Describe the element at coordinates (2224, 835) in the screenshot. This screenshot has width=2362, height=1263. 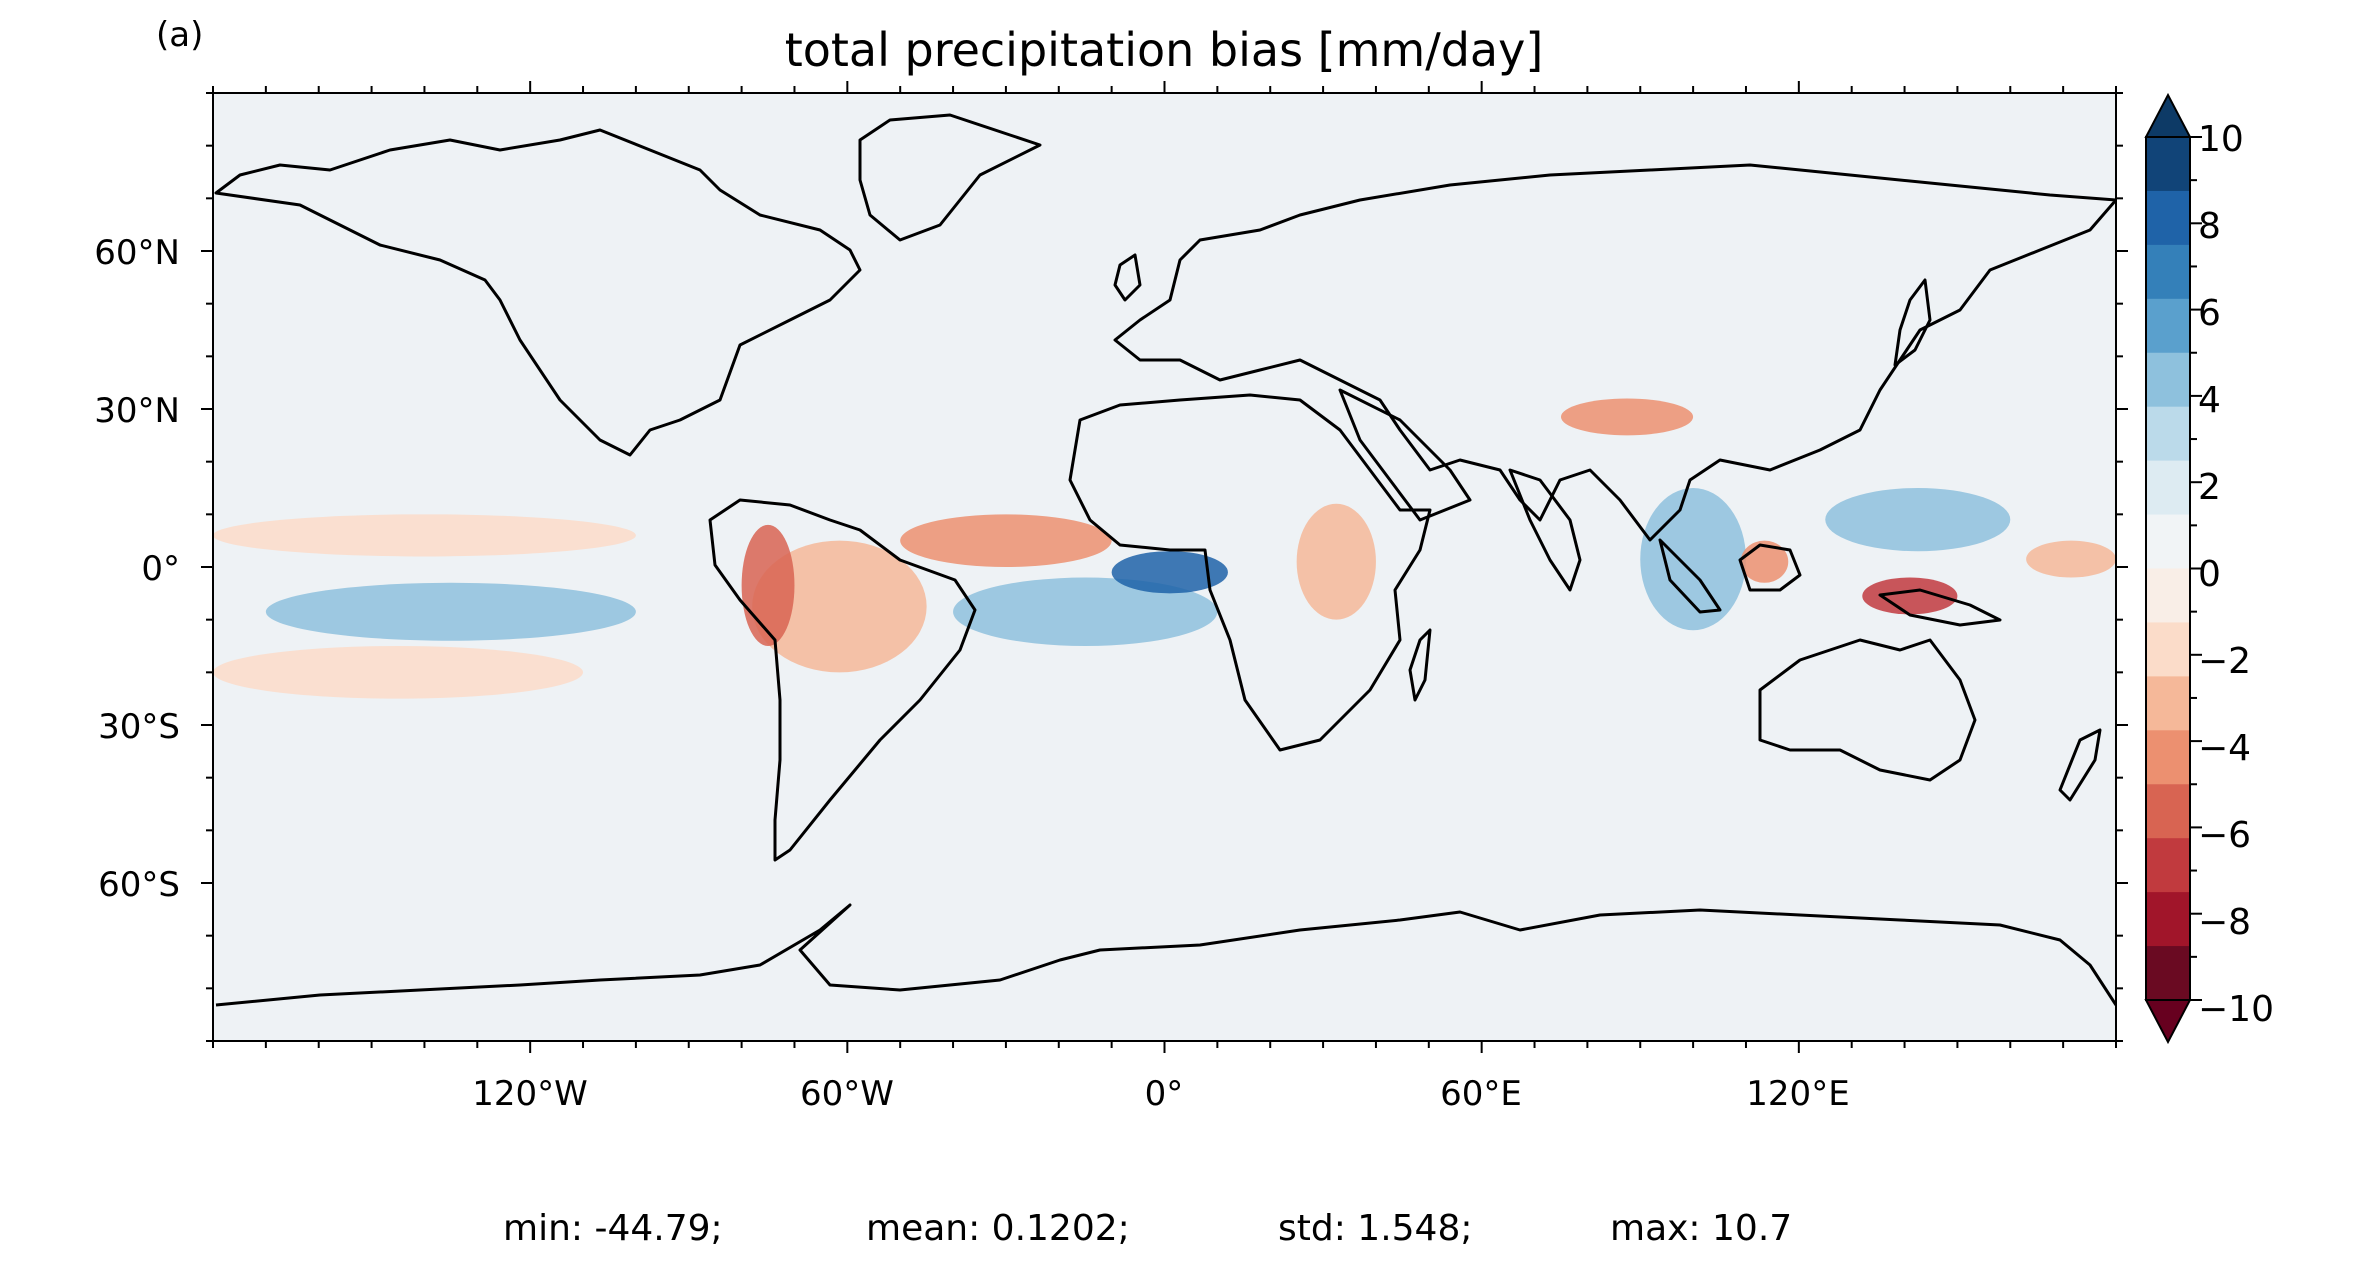
I see `colorbar-tick-label: −6` at that location.